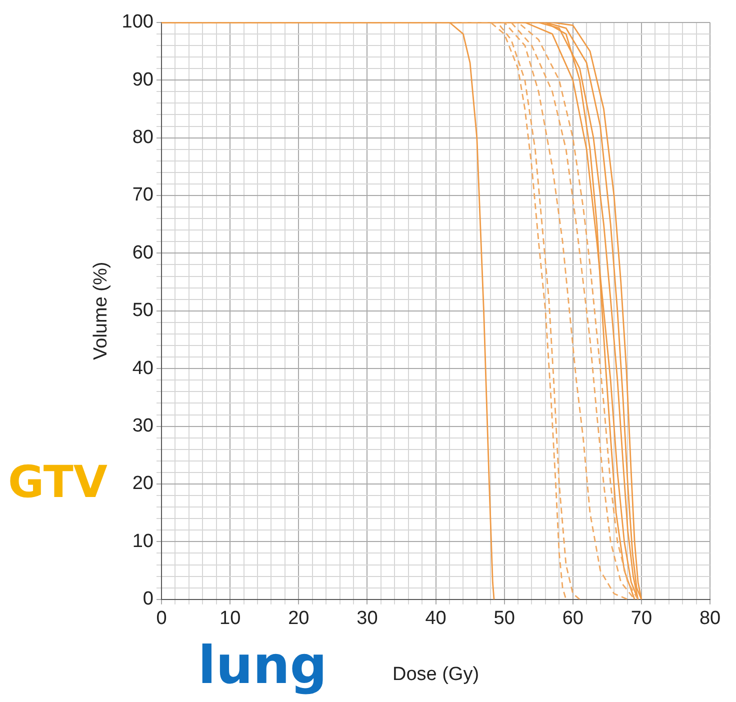 The height and width of the screenshot is (702, 736). I want to click on x-tick-label: 50, so click(504, 619).